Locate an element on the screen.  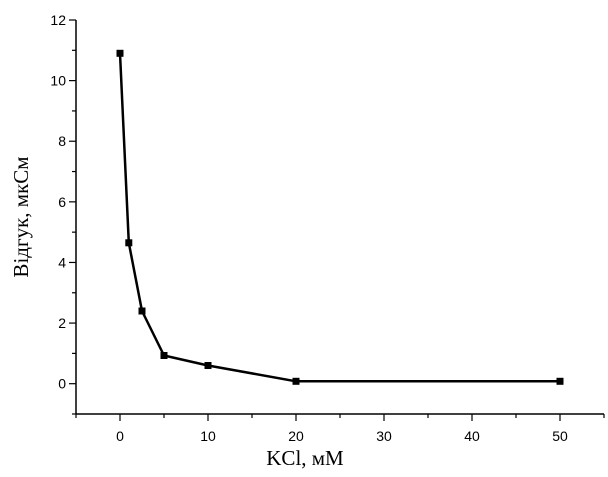
x-tick-label: 20 is located at coordinates (296, 436).